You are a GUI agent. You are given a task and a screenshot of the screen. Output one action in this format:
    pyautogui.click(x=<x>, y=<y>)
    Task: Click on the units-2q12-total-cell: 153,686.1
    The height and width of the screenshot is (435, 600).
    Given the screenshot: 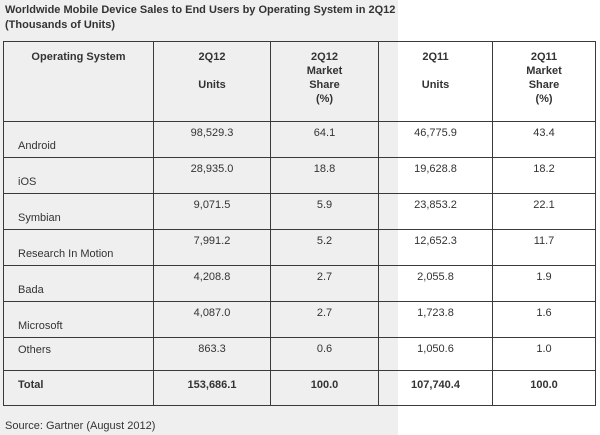 What is the action you would take?
    pyautogui.click(x=212, y=388)
    